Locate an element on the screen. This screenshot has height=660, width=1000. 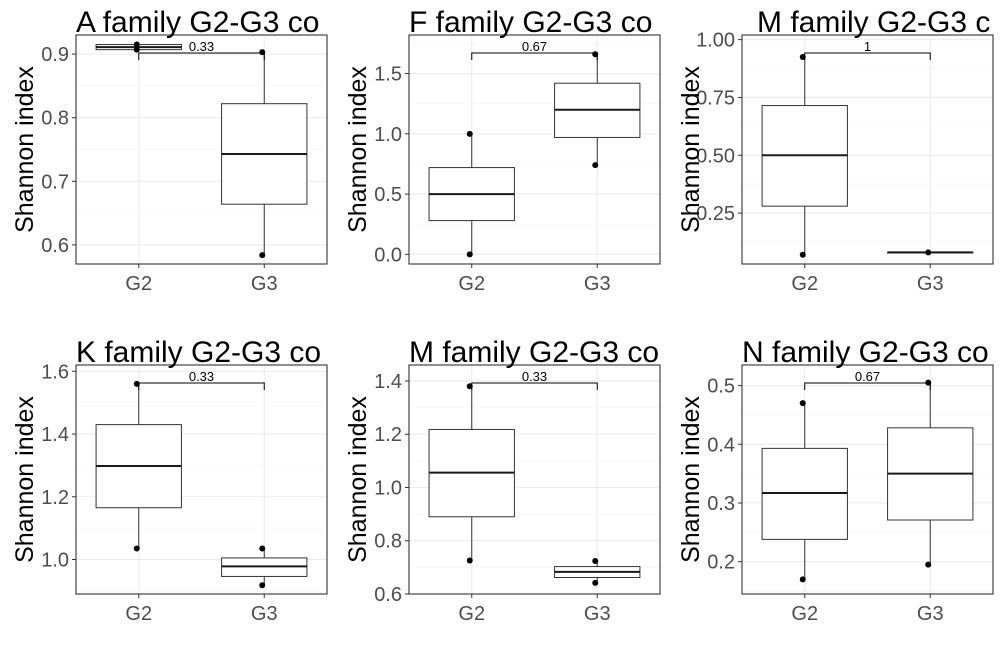
plot-title: N family G2-G3 co is located at coordinates (865, 352).